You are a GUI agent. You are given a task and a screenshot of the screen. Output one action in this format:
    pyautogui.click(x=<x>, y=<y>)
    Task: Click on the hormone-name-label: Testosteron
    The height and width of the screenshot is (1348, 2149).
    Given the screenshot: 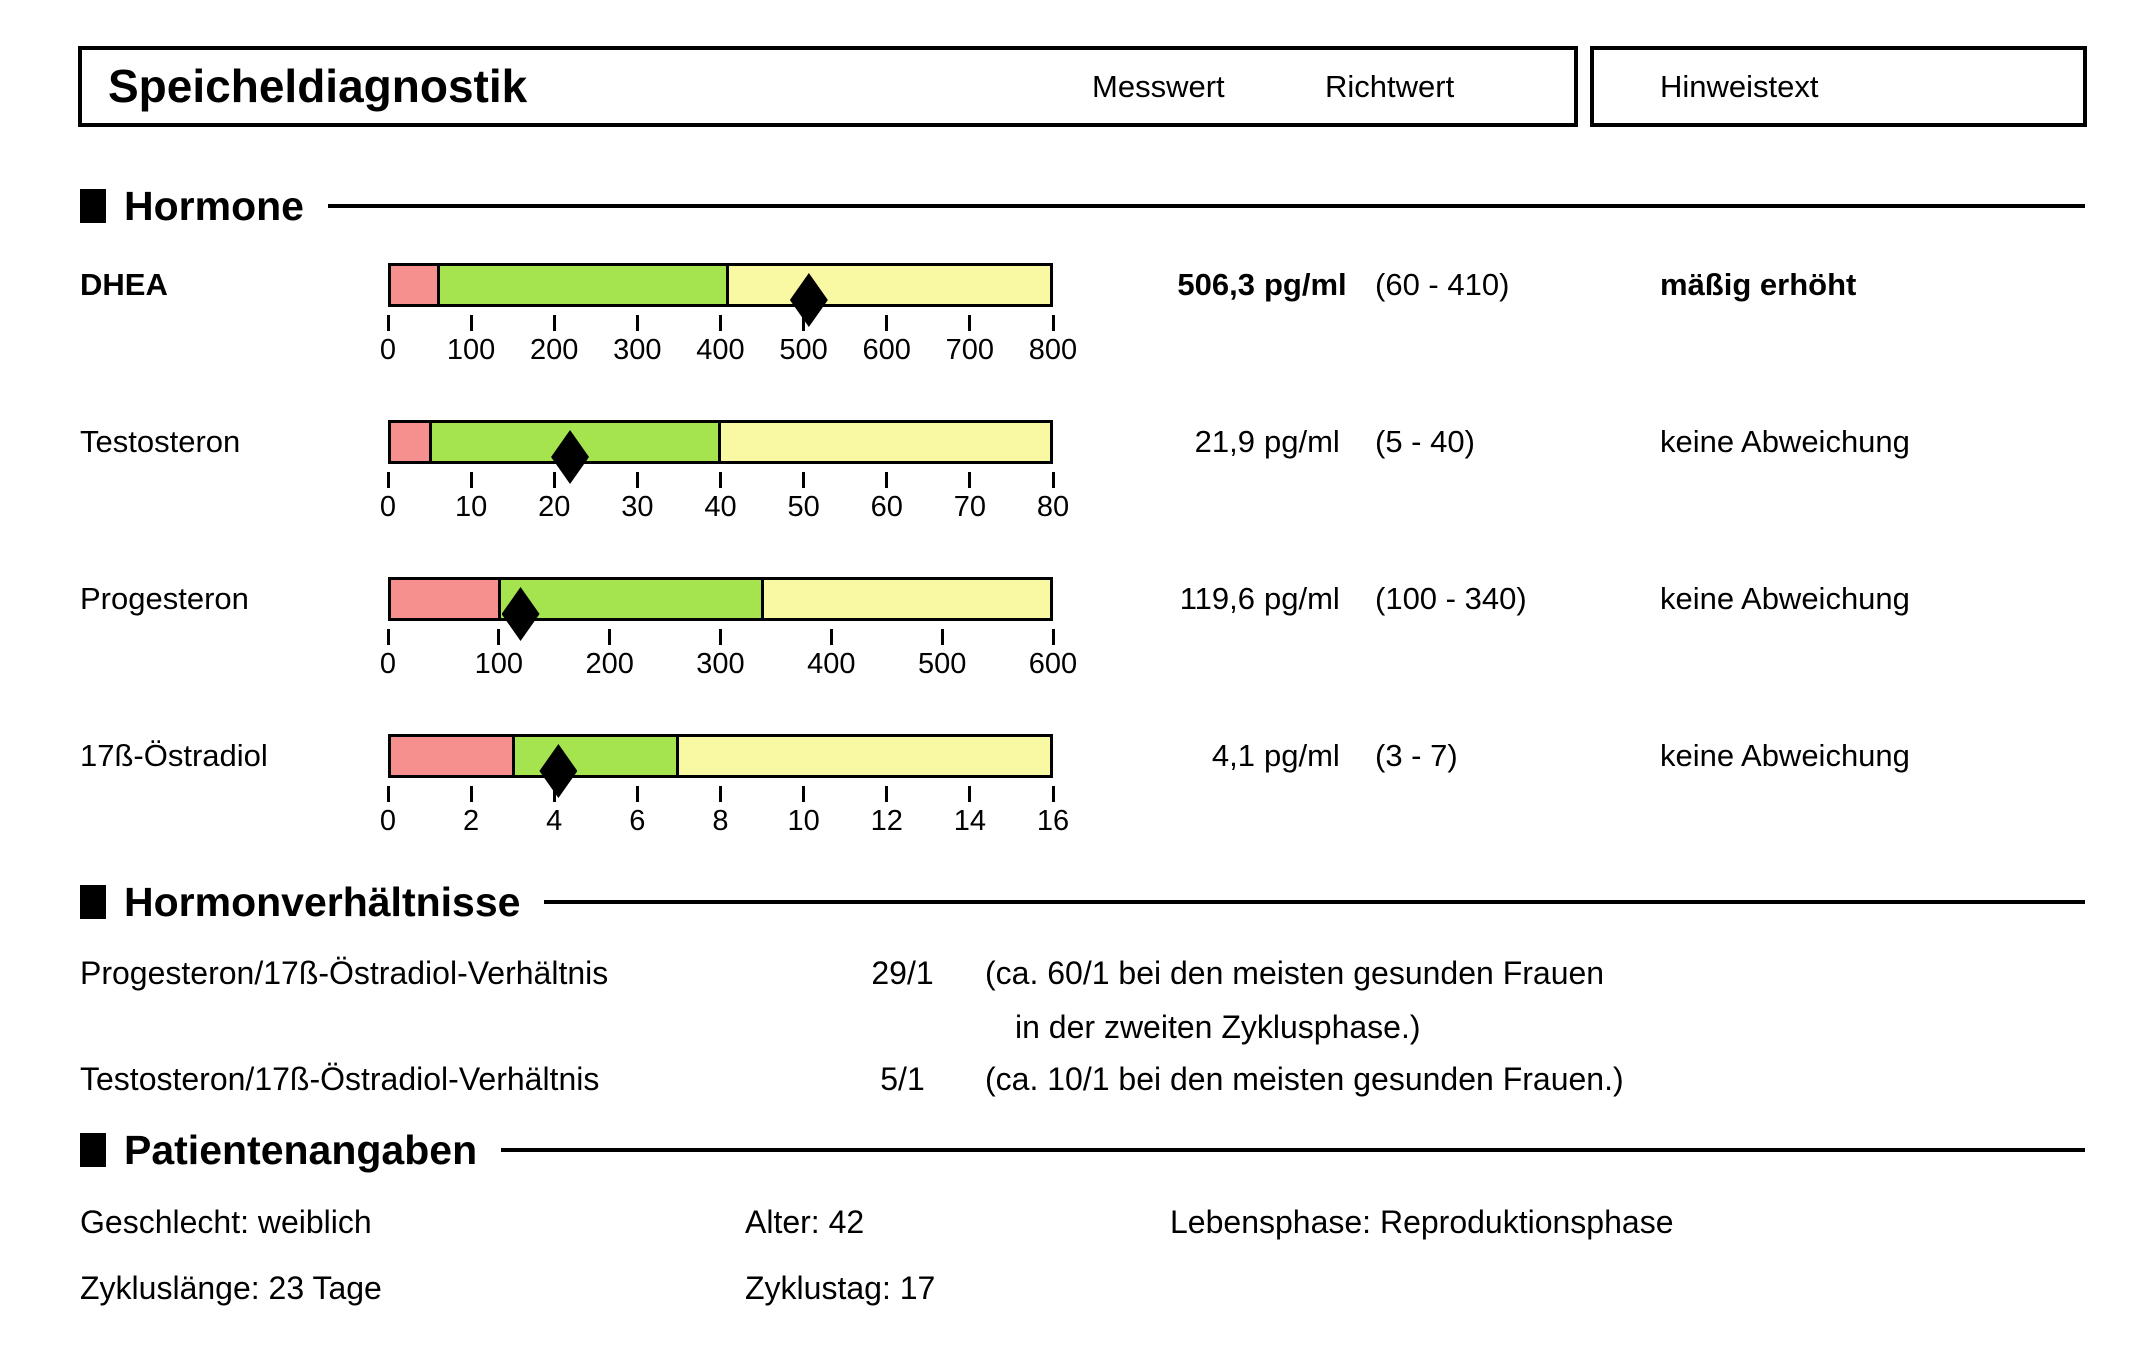 What is the action you would take?
    pyautogui.click(x=160, y=441)
    